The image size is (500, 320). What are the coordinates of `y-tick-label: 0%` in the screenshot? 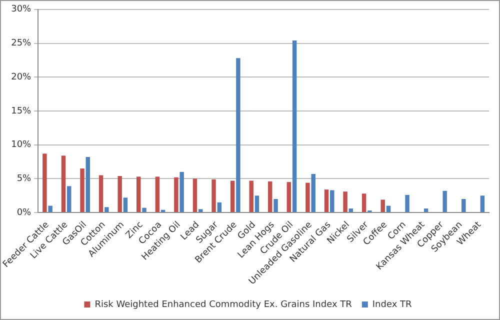 It's located at (24, 213).